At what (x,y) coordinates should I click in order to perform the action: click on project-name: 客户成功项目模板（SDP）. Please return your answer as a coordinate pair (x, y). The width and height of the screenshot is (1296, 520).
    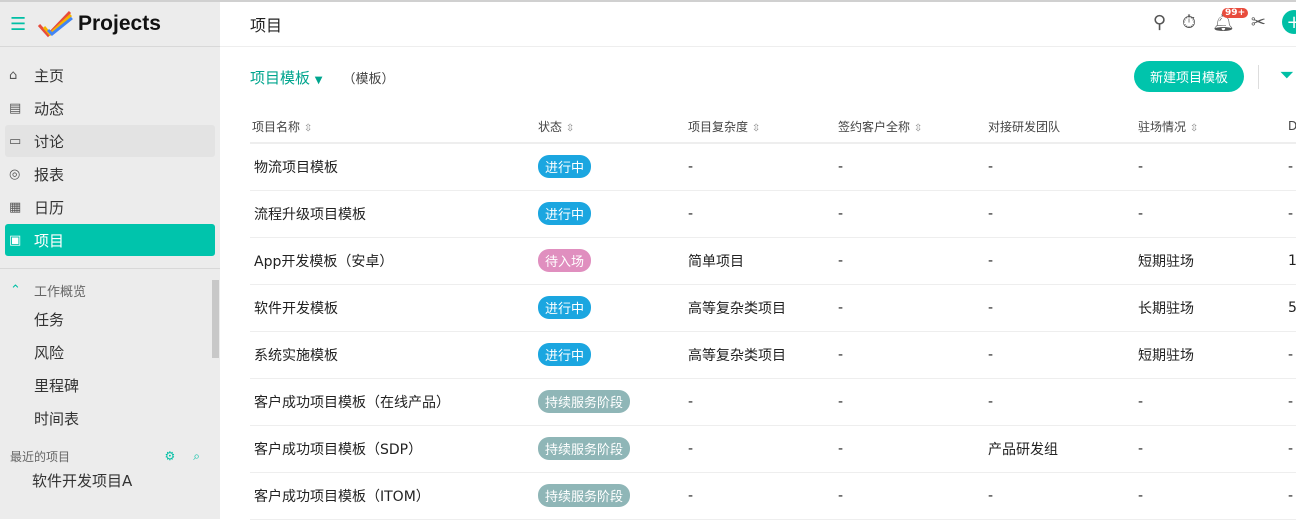
    Looking at the image, I should click on (394, 449).